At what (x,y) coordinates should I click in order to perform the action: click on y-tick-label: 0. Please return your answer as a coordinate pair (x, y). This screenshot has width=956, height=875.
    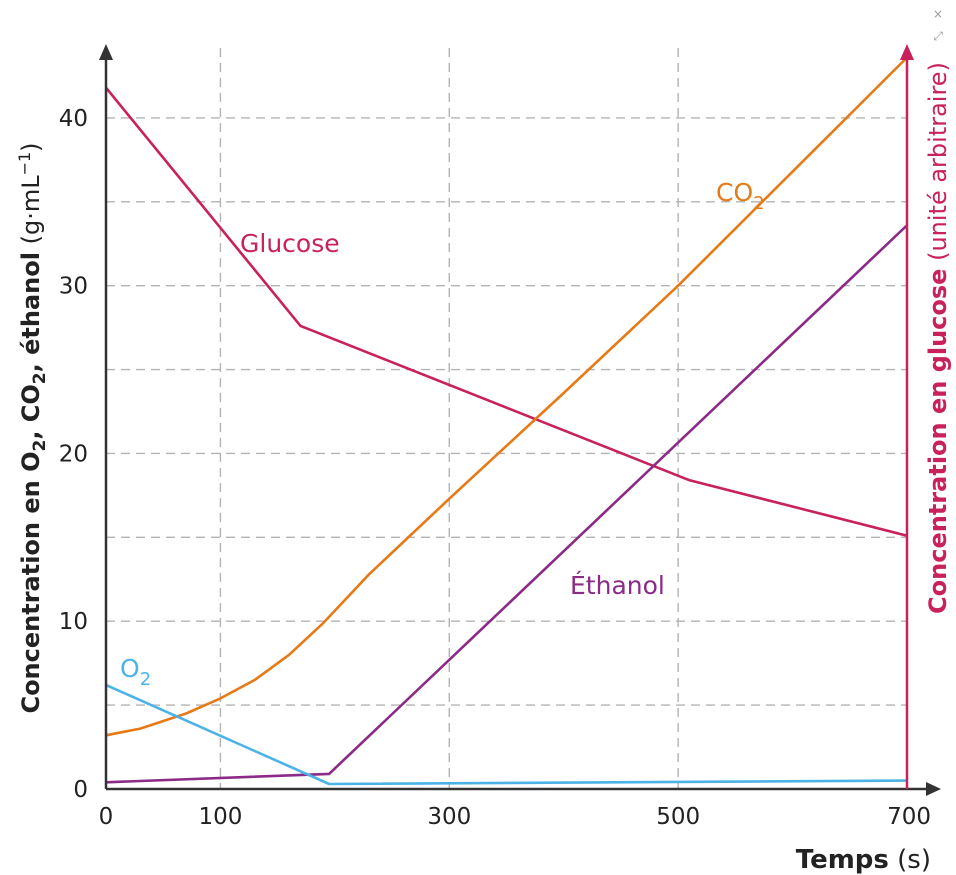
    Looking at the image, I should click on (80, 790).